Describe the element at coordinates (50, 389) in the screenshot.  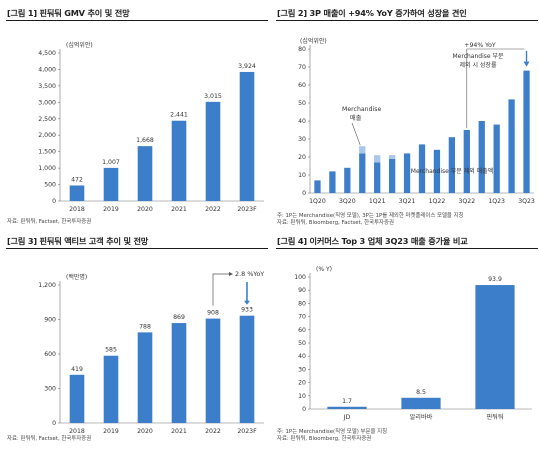
I see `y-tick-label: 300` at that location.